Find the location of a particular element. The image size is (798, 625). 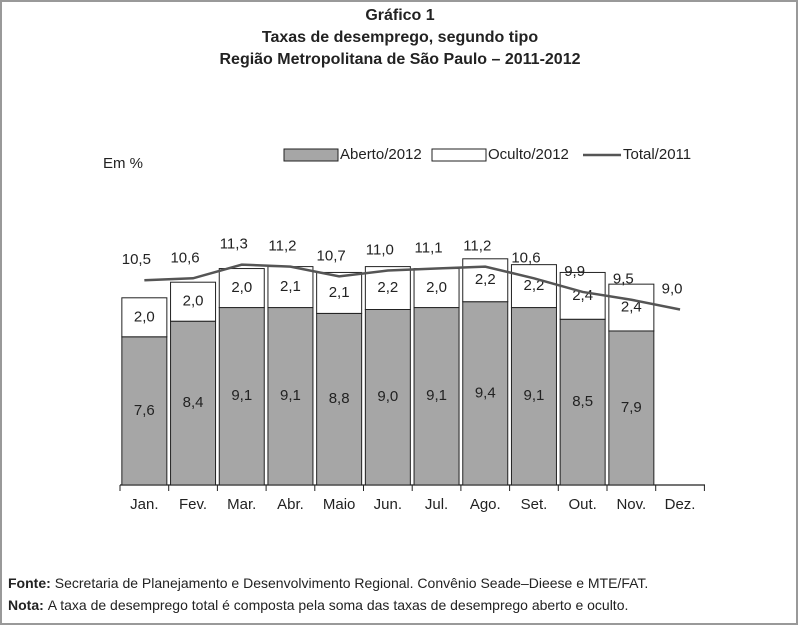

data-label: 8,5 is located at coordinates (582, 401).